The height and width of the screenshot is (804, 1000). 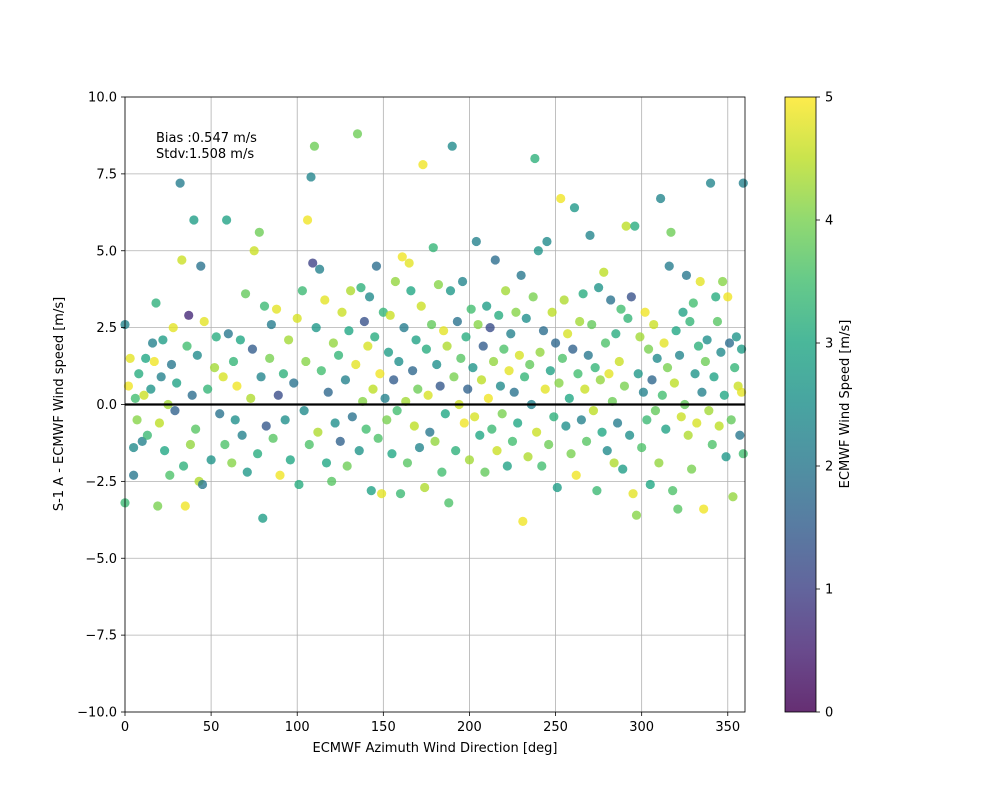 I want to click on colorbar-tick-label: 3, so click(x=829, y=344).